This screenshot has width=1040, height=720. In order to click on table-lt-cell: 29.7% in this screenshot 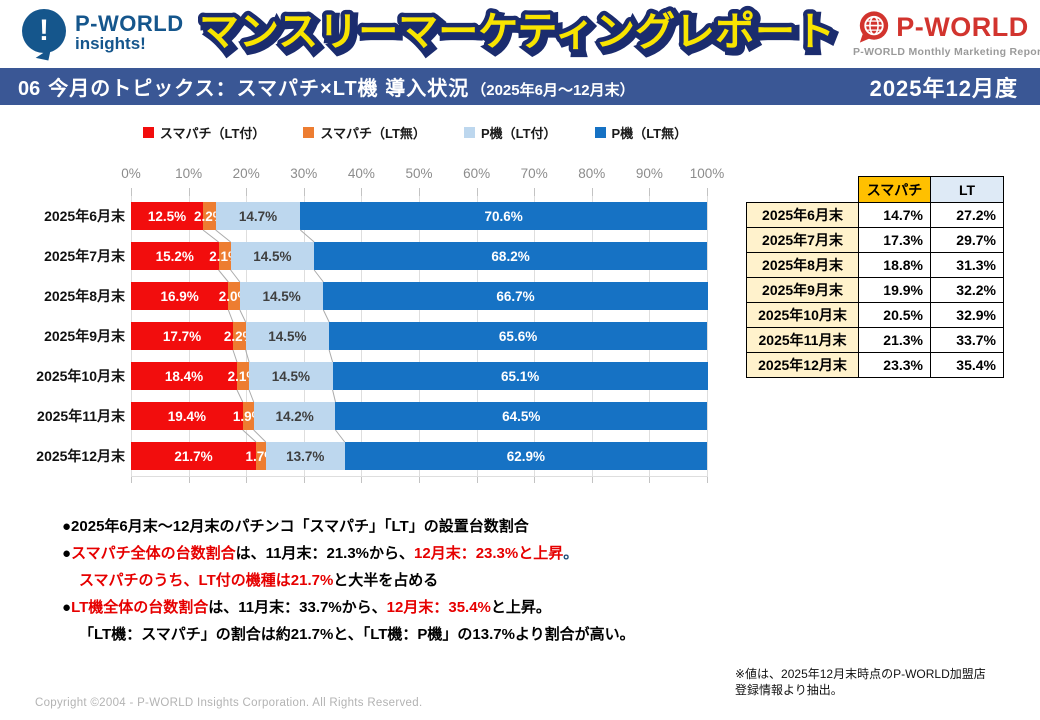, I will do `click(967, 240)`.